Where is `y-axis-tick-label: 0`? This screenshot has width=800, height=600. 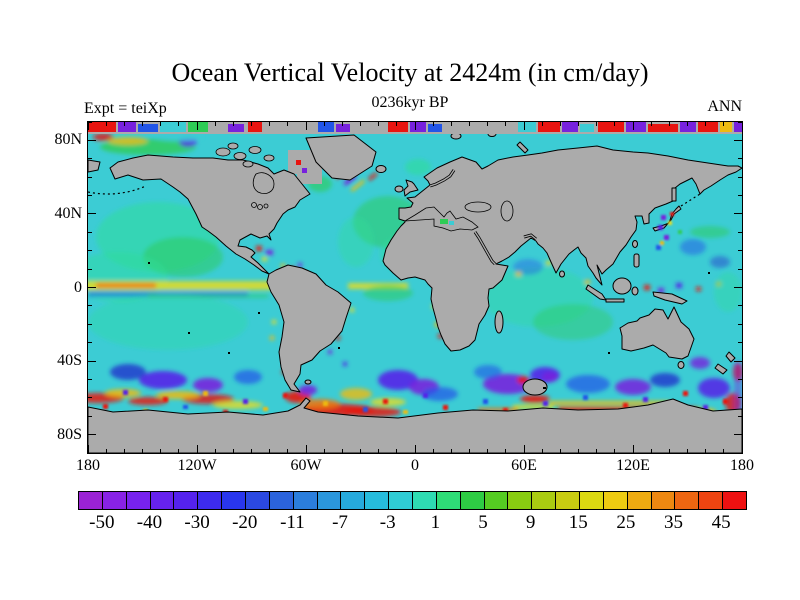
y-axis-tick-label: 0 is located at coordinates (78, 287).